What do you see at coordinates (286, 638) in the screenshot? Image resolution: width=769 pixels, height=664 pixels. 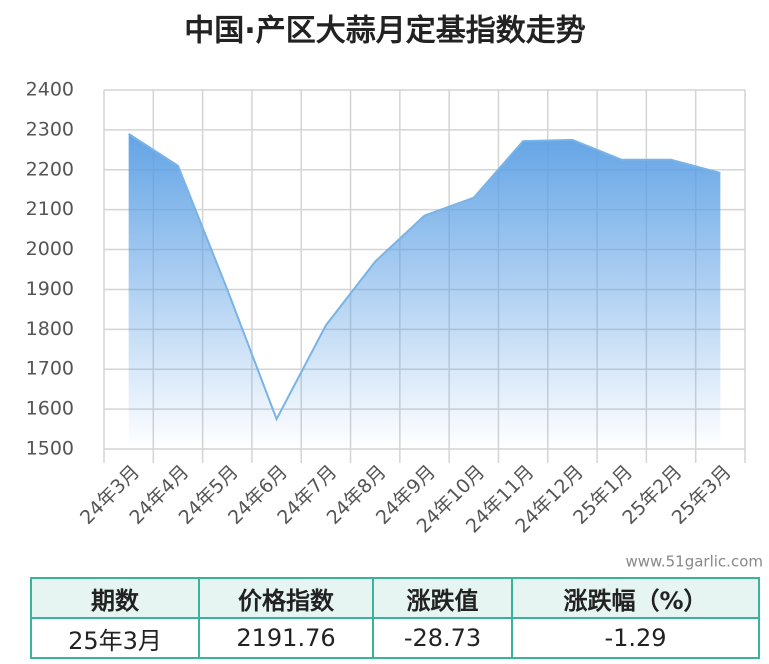 I see `table-cell: 2191.76` at bounding box center [286, 638].